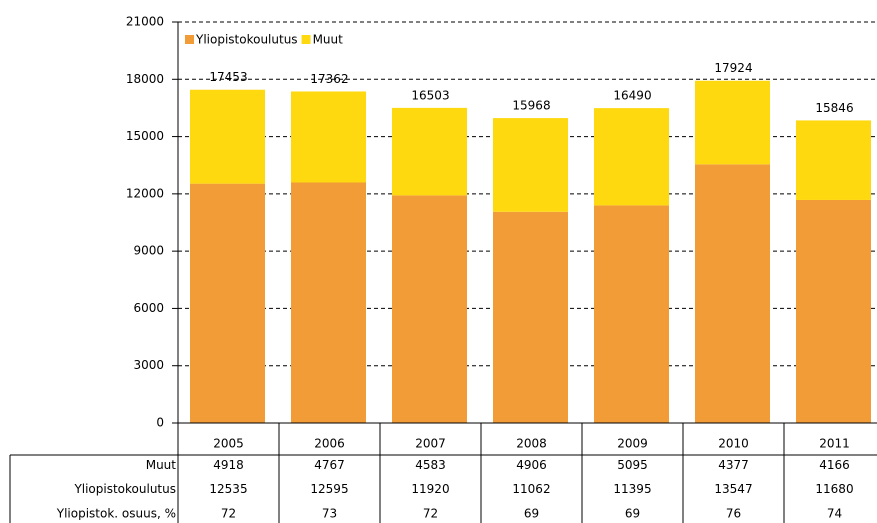 Image resolution: width=877 pixels, height=523 pixels. Describe the element at coordinates (632, 465) in the screenshot. I see `table-cell: 5095` at that location.